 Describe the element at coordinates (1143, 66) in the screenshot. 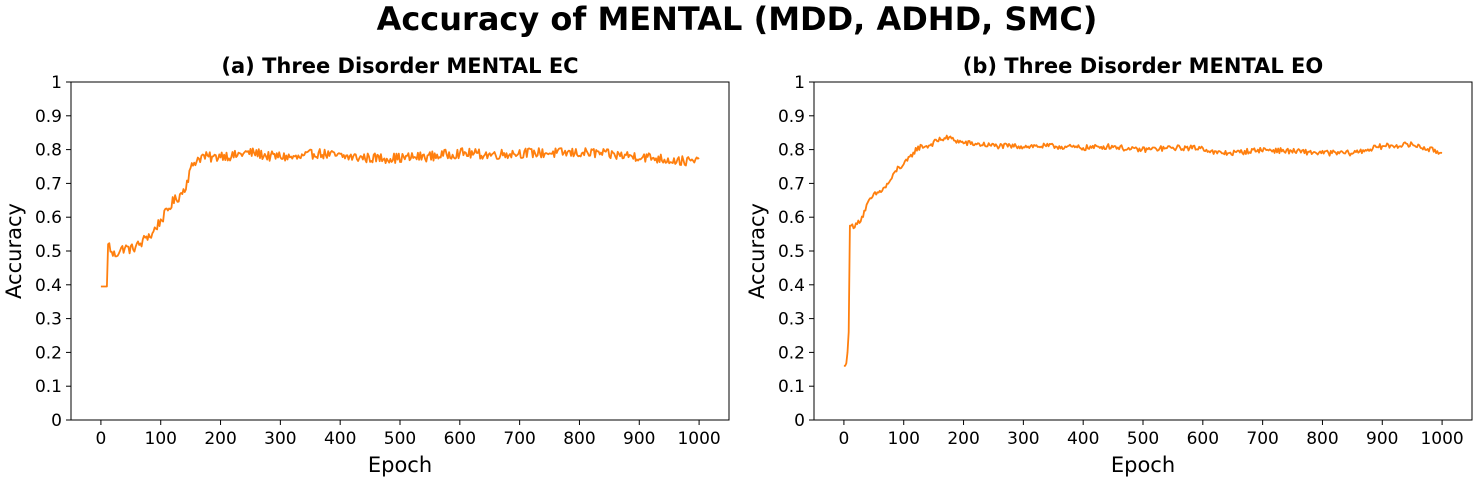

I see `chart-title: (b) Three Disorder MENTAL EO` at that location.